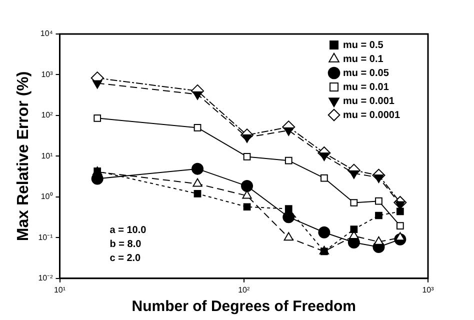  What do you see at coordinates (47, 33) in the screenshot?
I see `y-tick-label: 10⁴` at bounding box center [47, 33].